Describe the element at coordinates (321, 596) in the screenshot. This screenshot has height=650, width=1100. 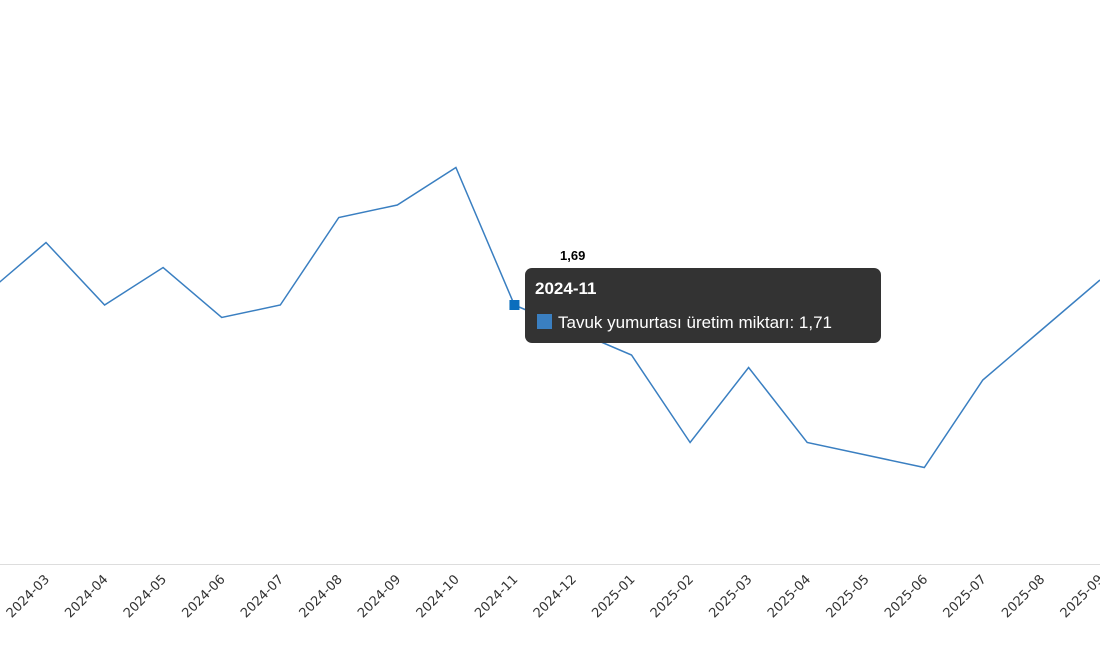
I see `x-tick-label: 2024-08` at that location.